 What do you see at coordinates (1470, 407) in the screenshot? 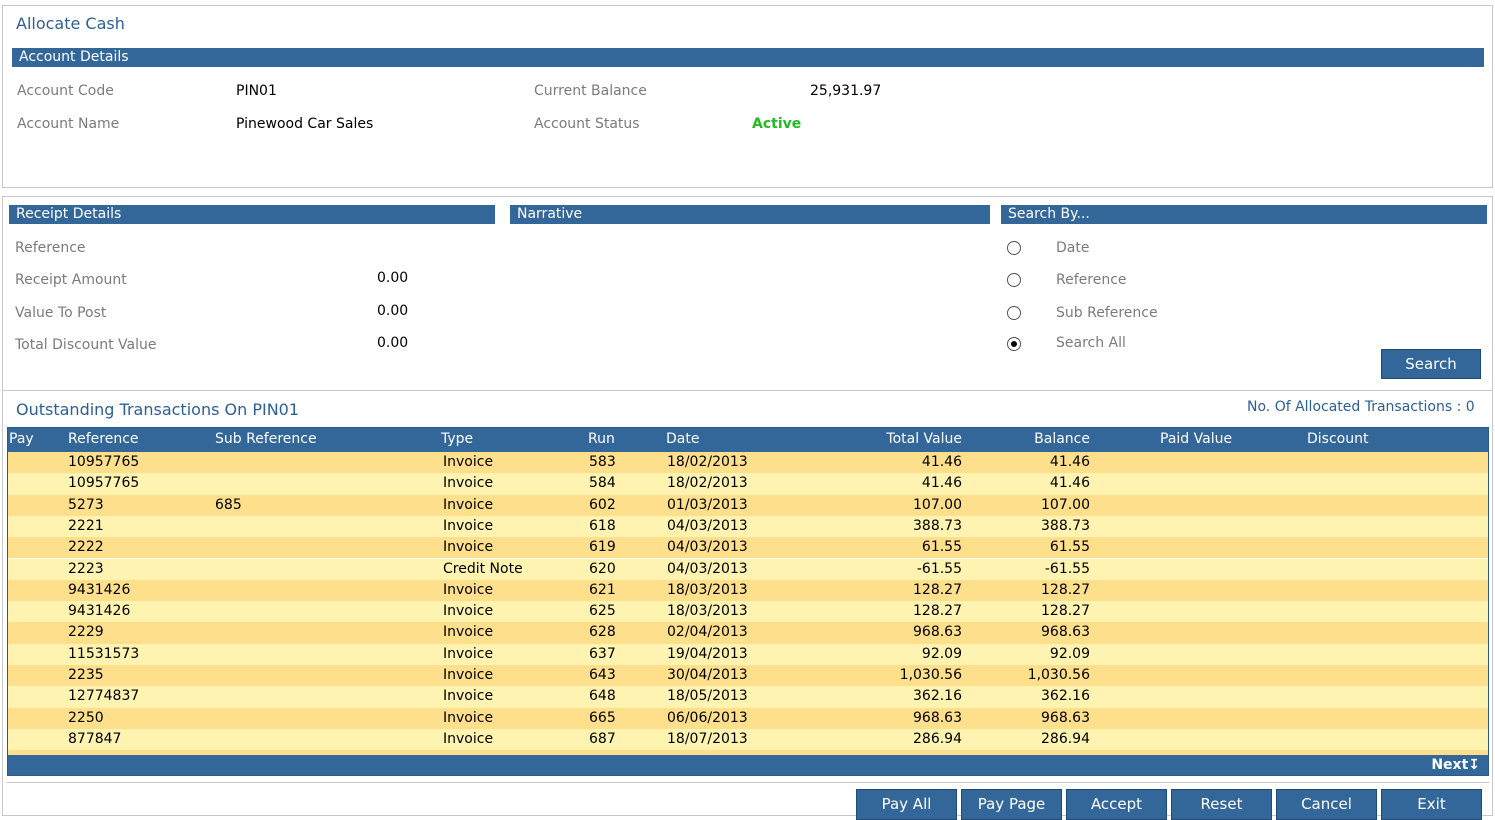
I see `allocated-count: 0` at bounding box center [1470, 407].